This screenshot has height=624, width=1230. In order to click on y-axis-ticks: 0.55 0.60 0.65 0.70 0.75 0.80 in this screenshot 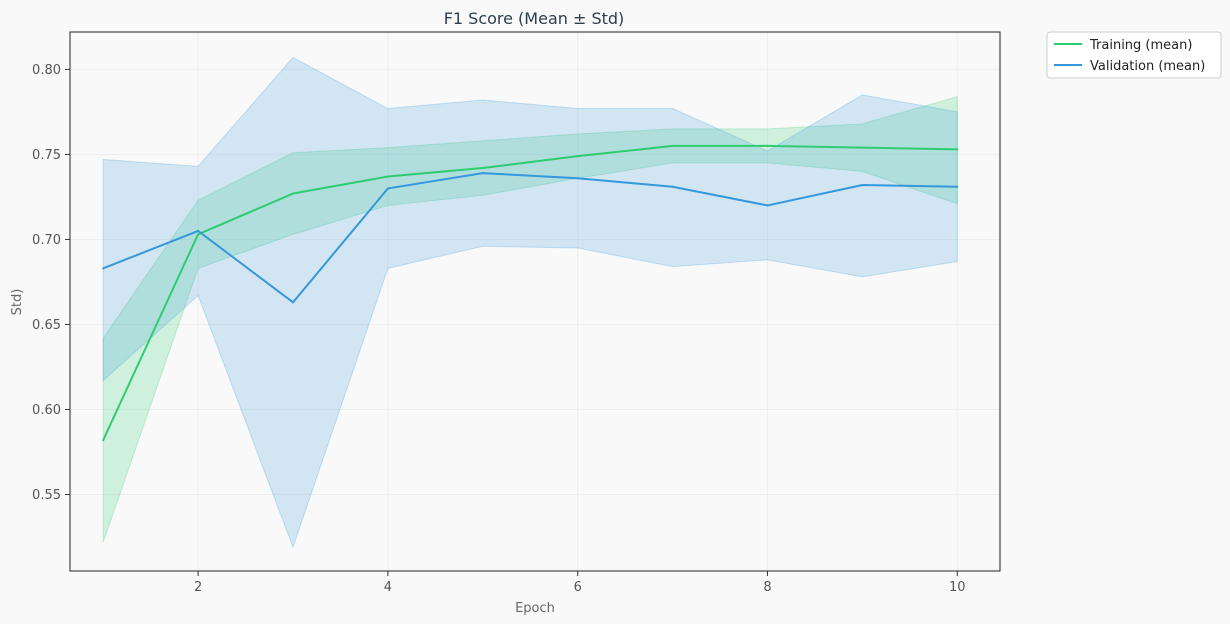, I will do `click(51, 283)`.